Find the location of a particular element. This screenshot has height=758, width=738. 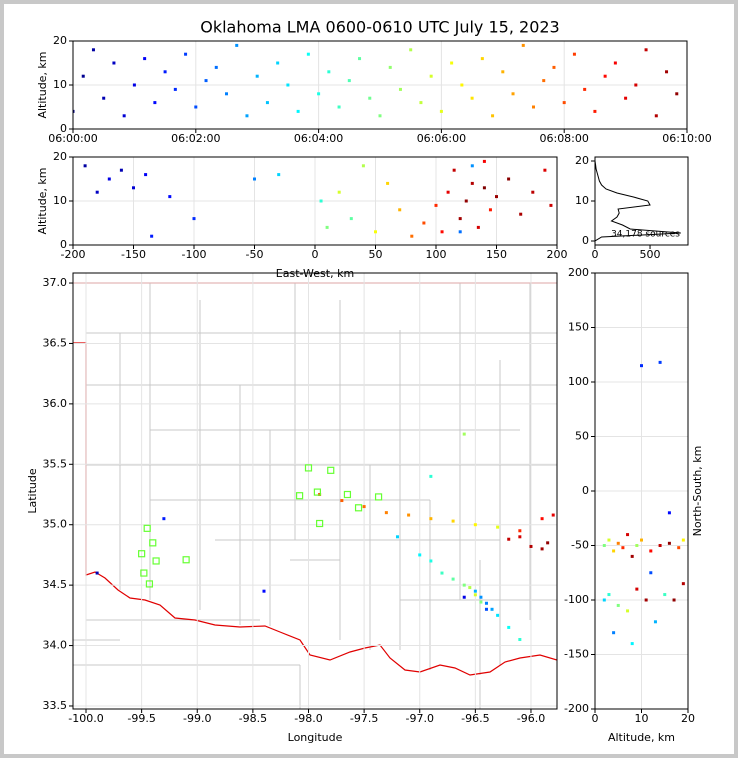

x-tick-label: -97.0 is located at coordinates (419, 718).